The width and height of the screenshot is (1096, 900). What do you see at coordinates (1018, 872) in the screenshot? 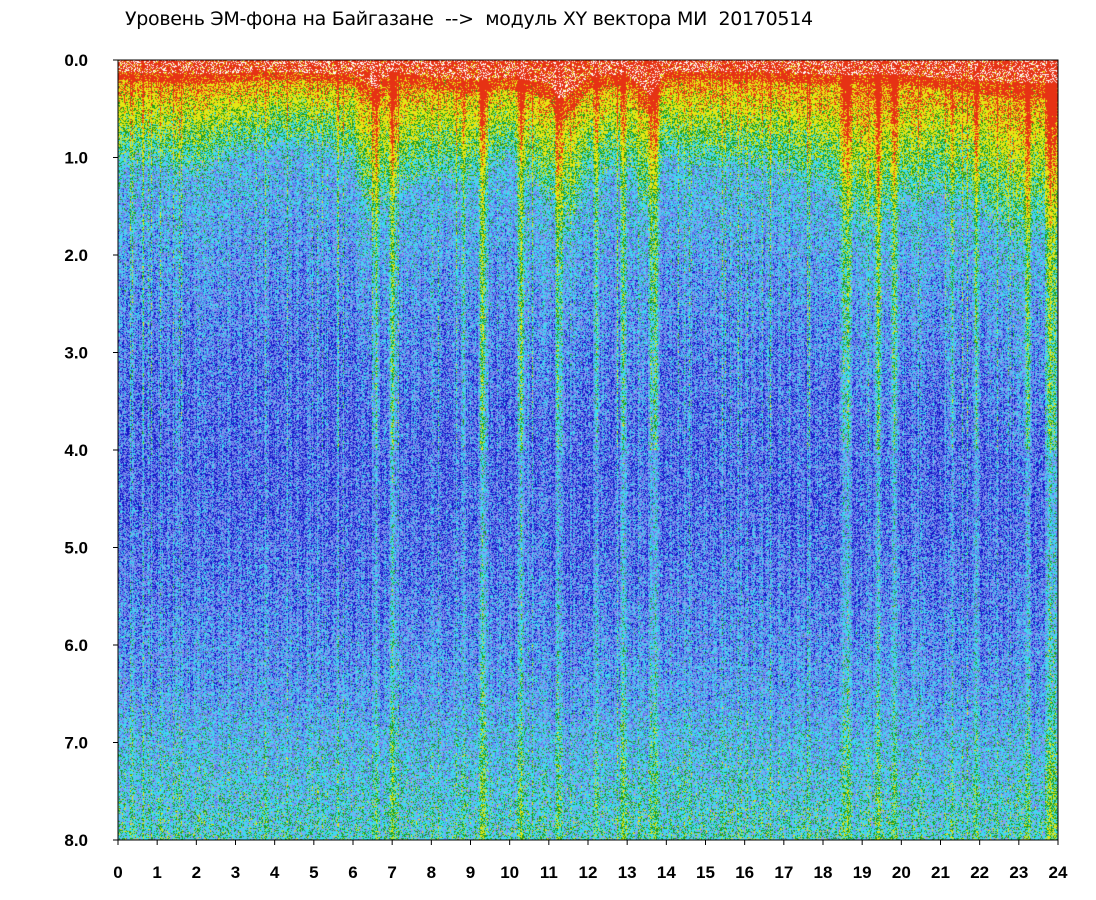
I see `x-tick-label: 23` at bounding box center [1018, 872].